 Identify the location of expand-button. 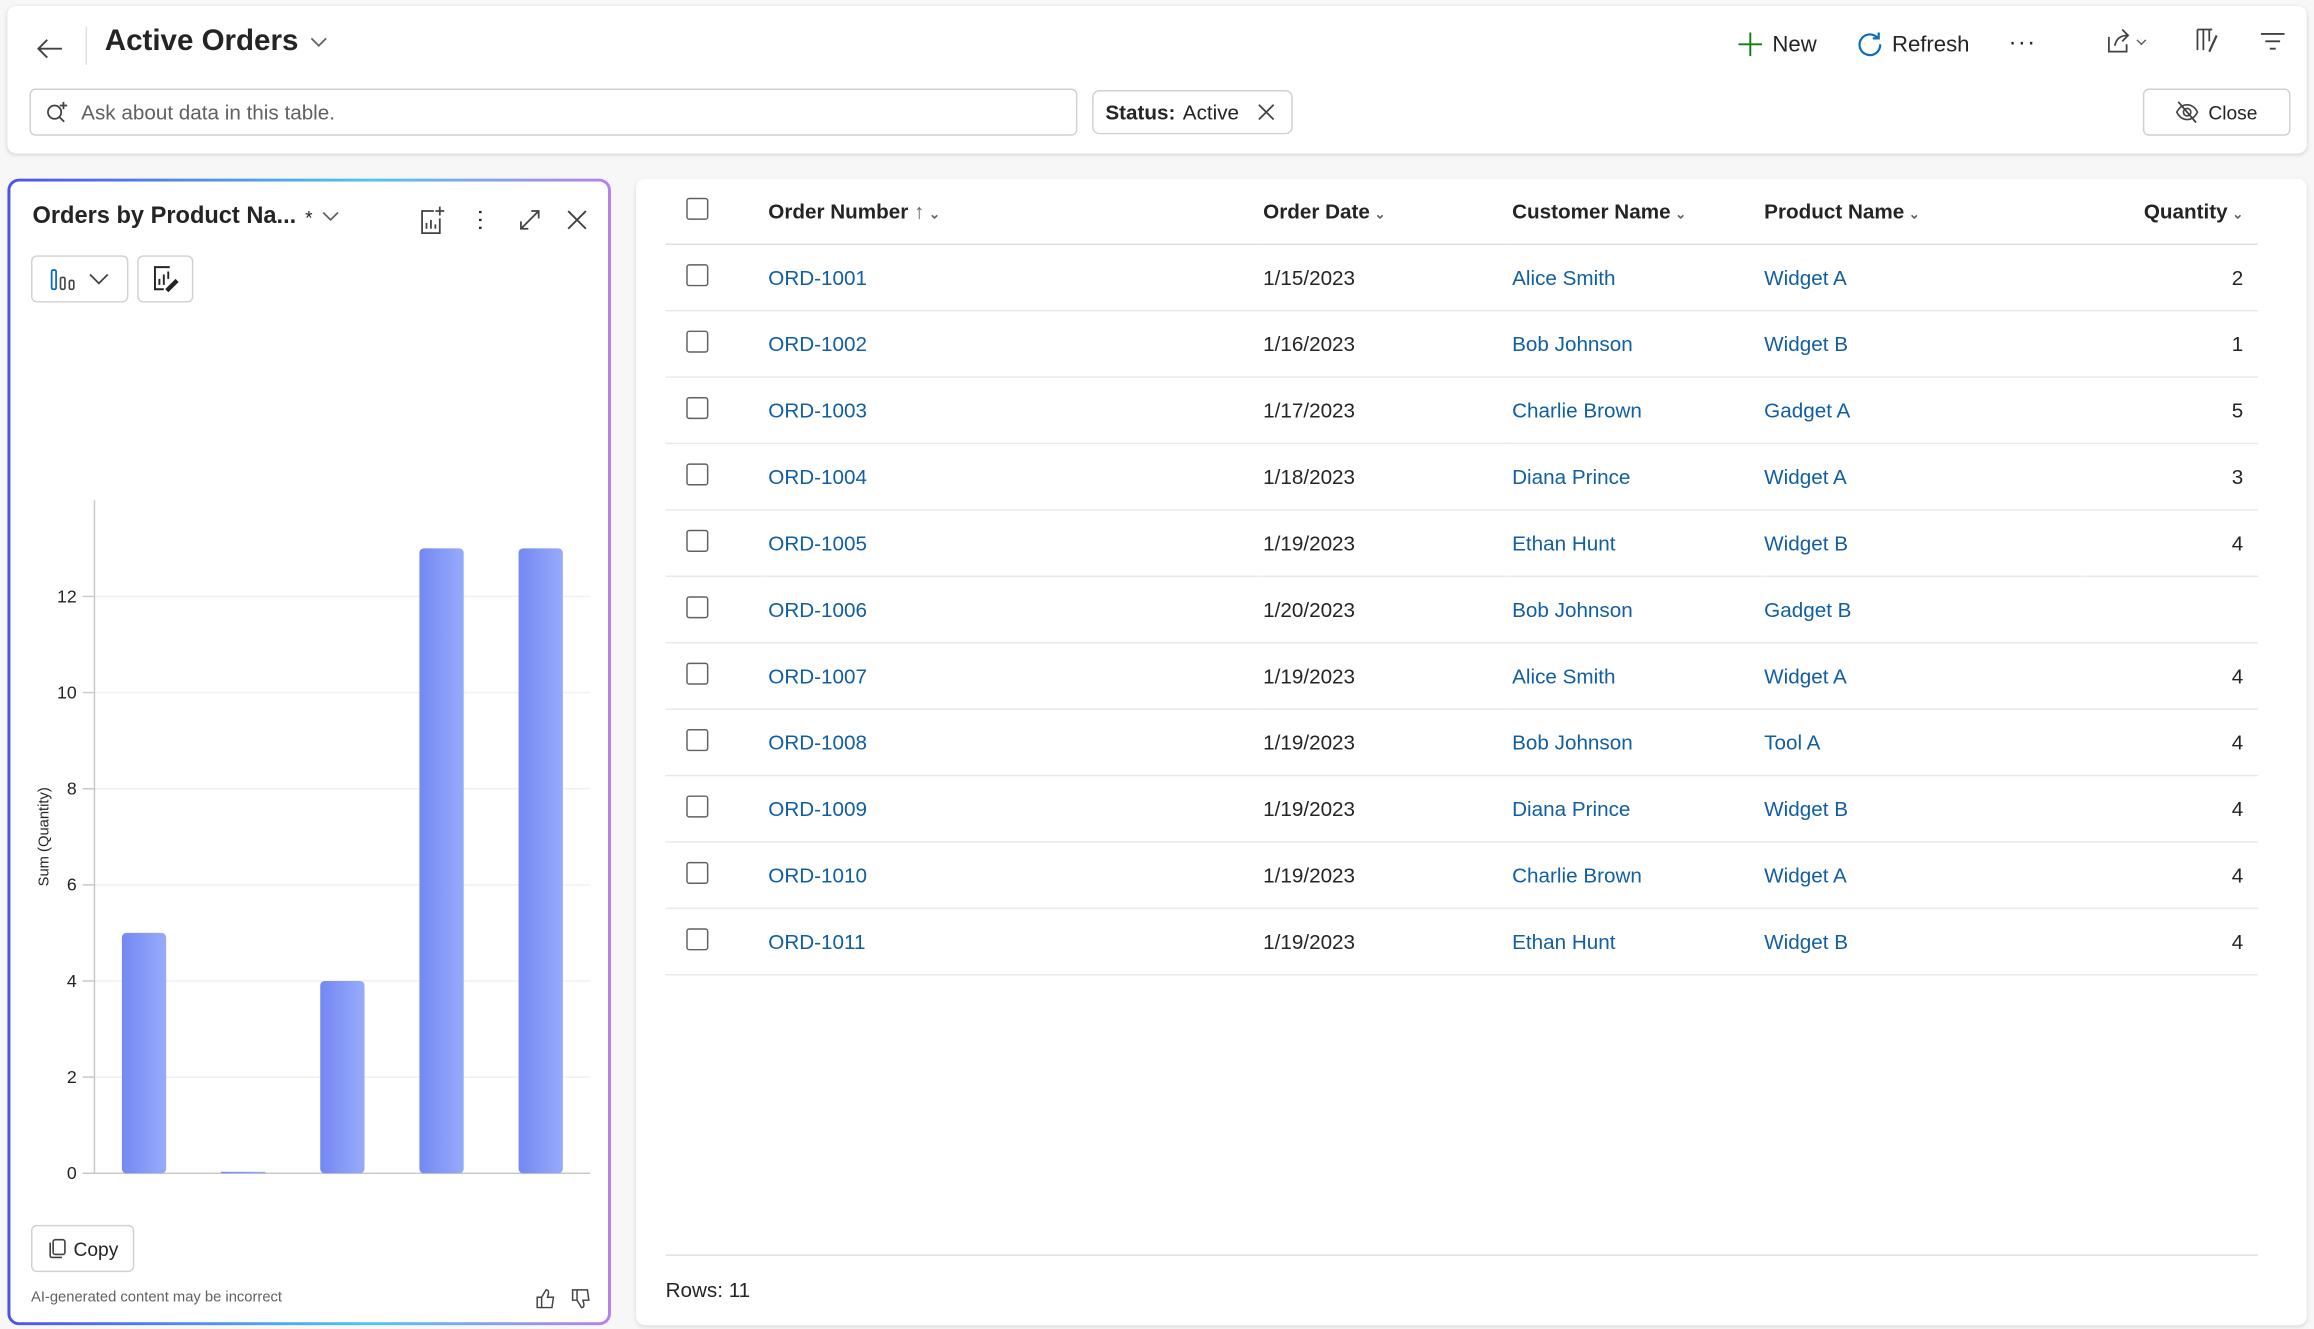
(529, 219).